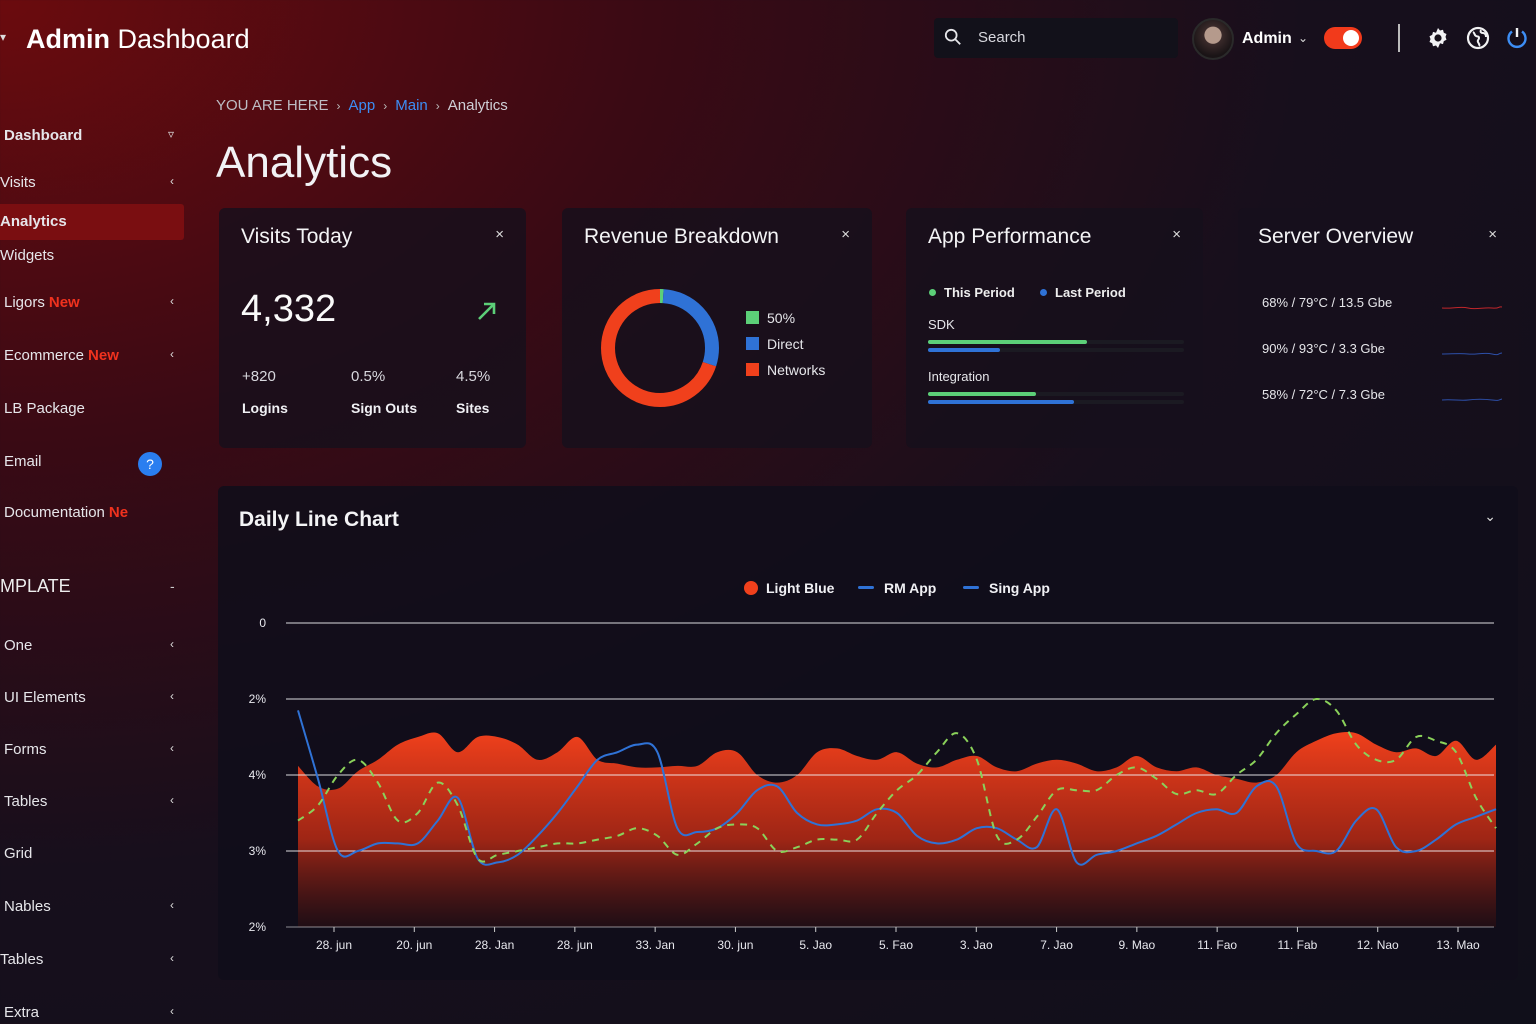 The image size is (1536, 1024). What do you see at coordinates (487, 311) in the screenshot?
I see `trend-up-icon` at bounding box center [487, 311].